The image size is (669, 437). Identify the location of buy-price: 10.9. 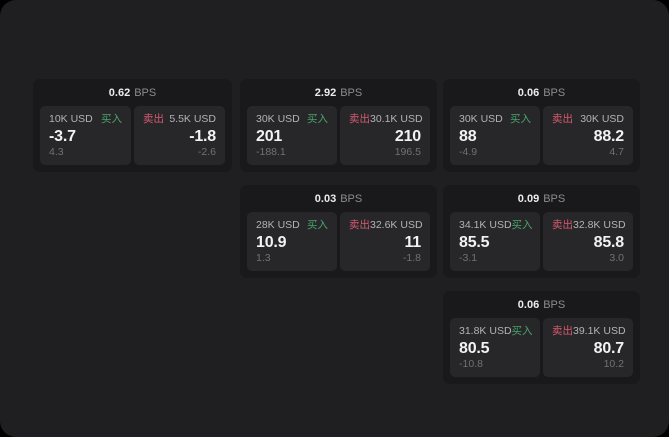
(271, 242).